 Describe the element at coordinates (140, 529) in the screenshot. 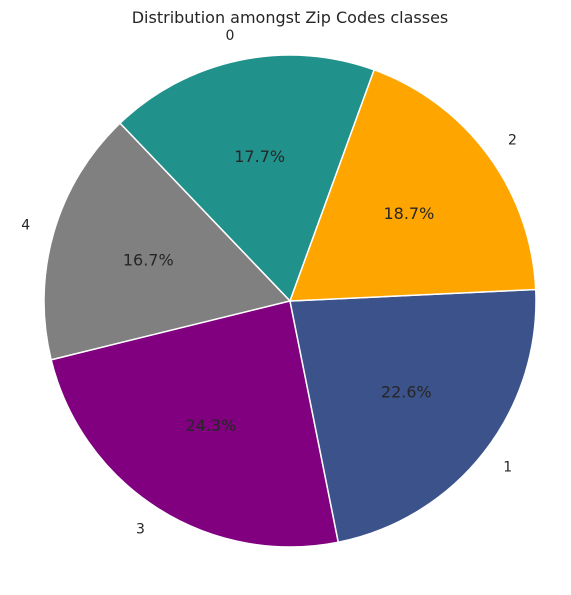

I see `slice-label-3: 3` at that location.